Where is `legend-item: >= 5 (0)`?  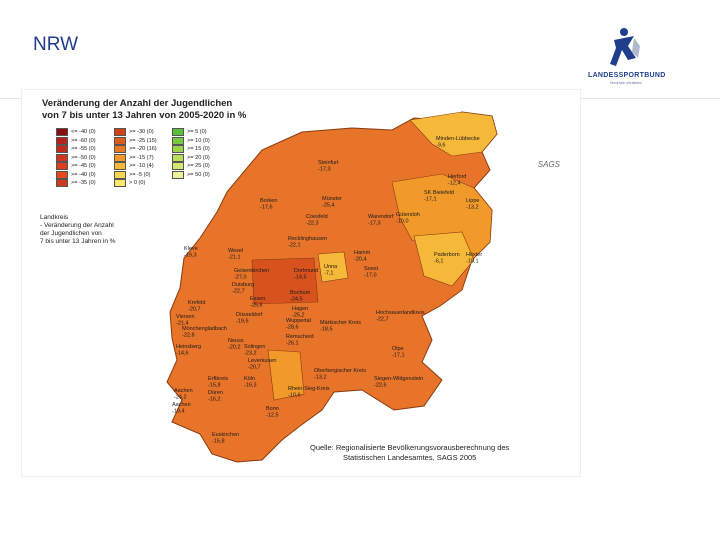 legend-item: >= 5 (0) is located at coordinates (202, 132).